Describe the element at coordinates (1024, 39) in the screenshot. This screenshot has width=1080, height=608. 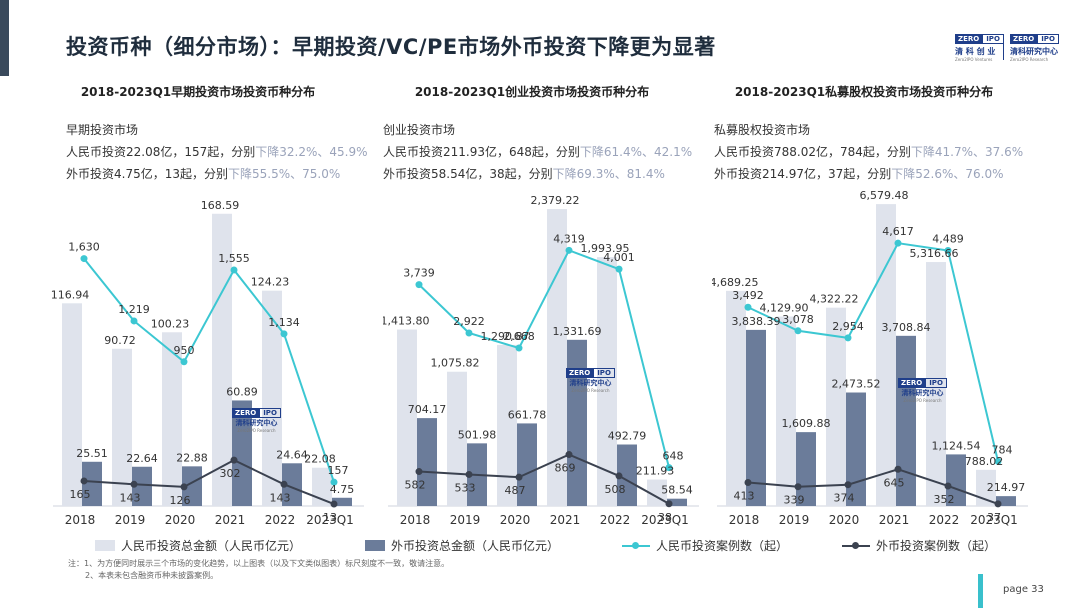
I see `logo-zero-text: ZERO` at that location.